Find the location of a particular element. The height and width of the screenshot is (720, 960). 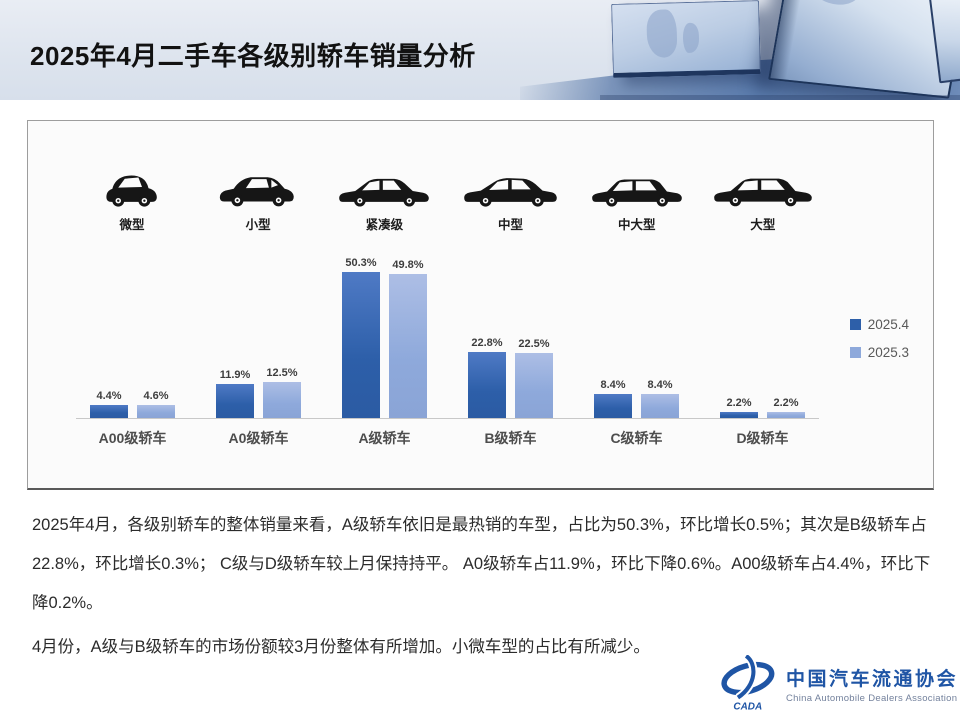

bar-column: 12.5% is located at coordinates (282, 392).